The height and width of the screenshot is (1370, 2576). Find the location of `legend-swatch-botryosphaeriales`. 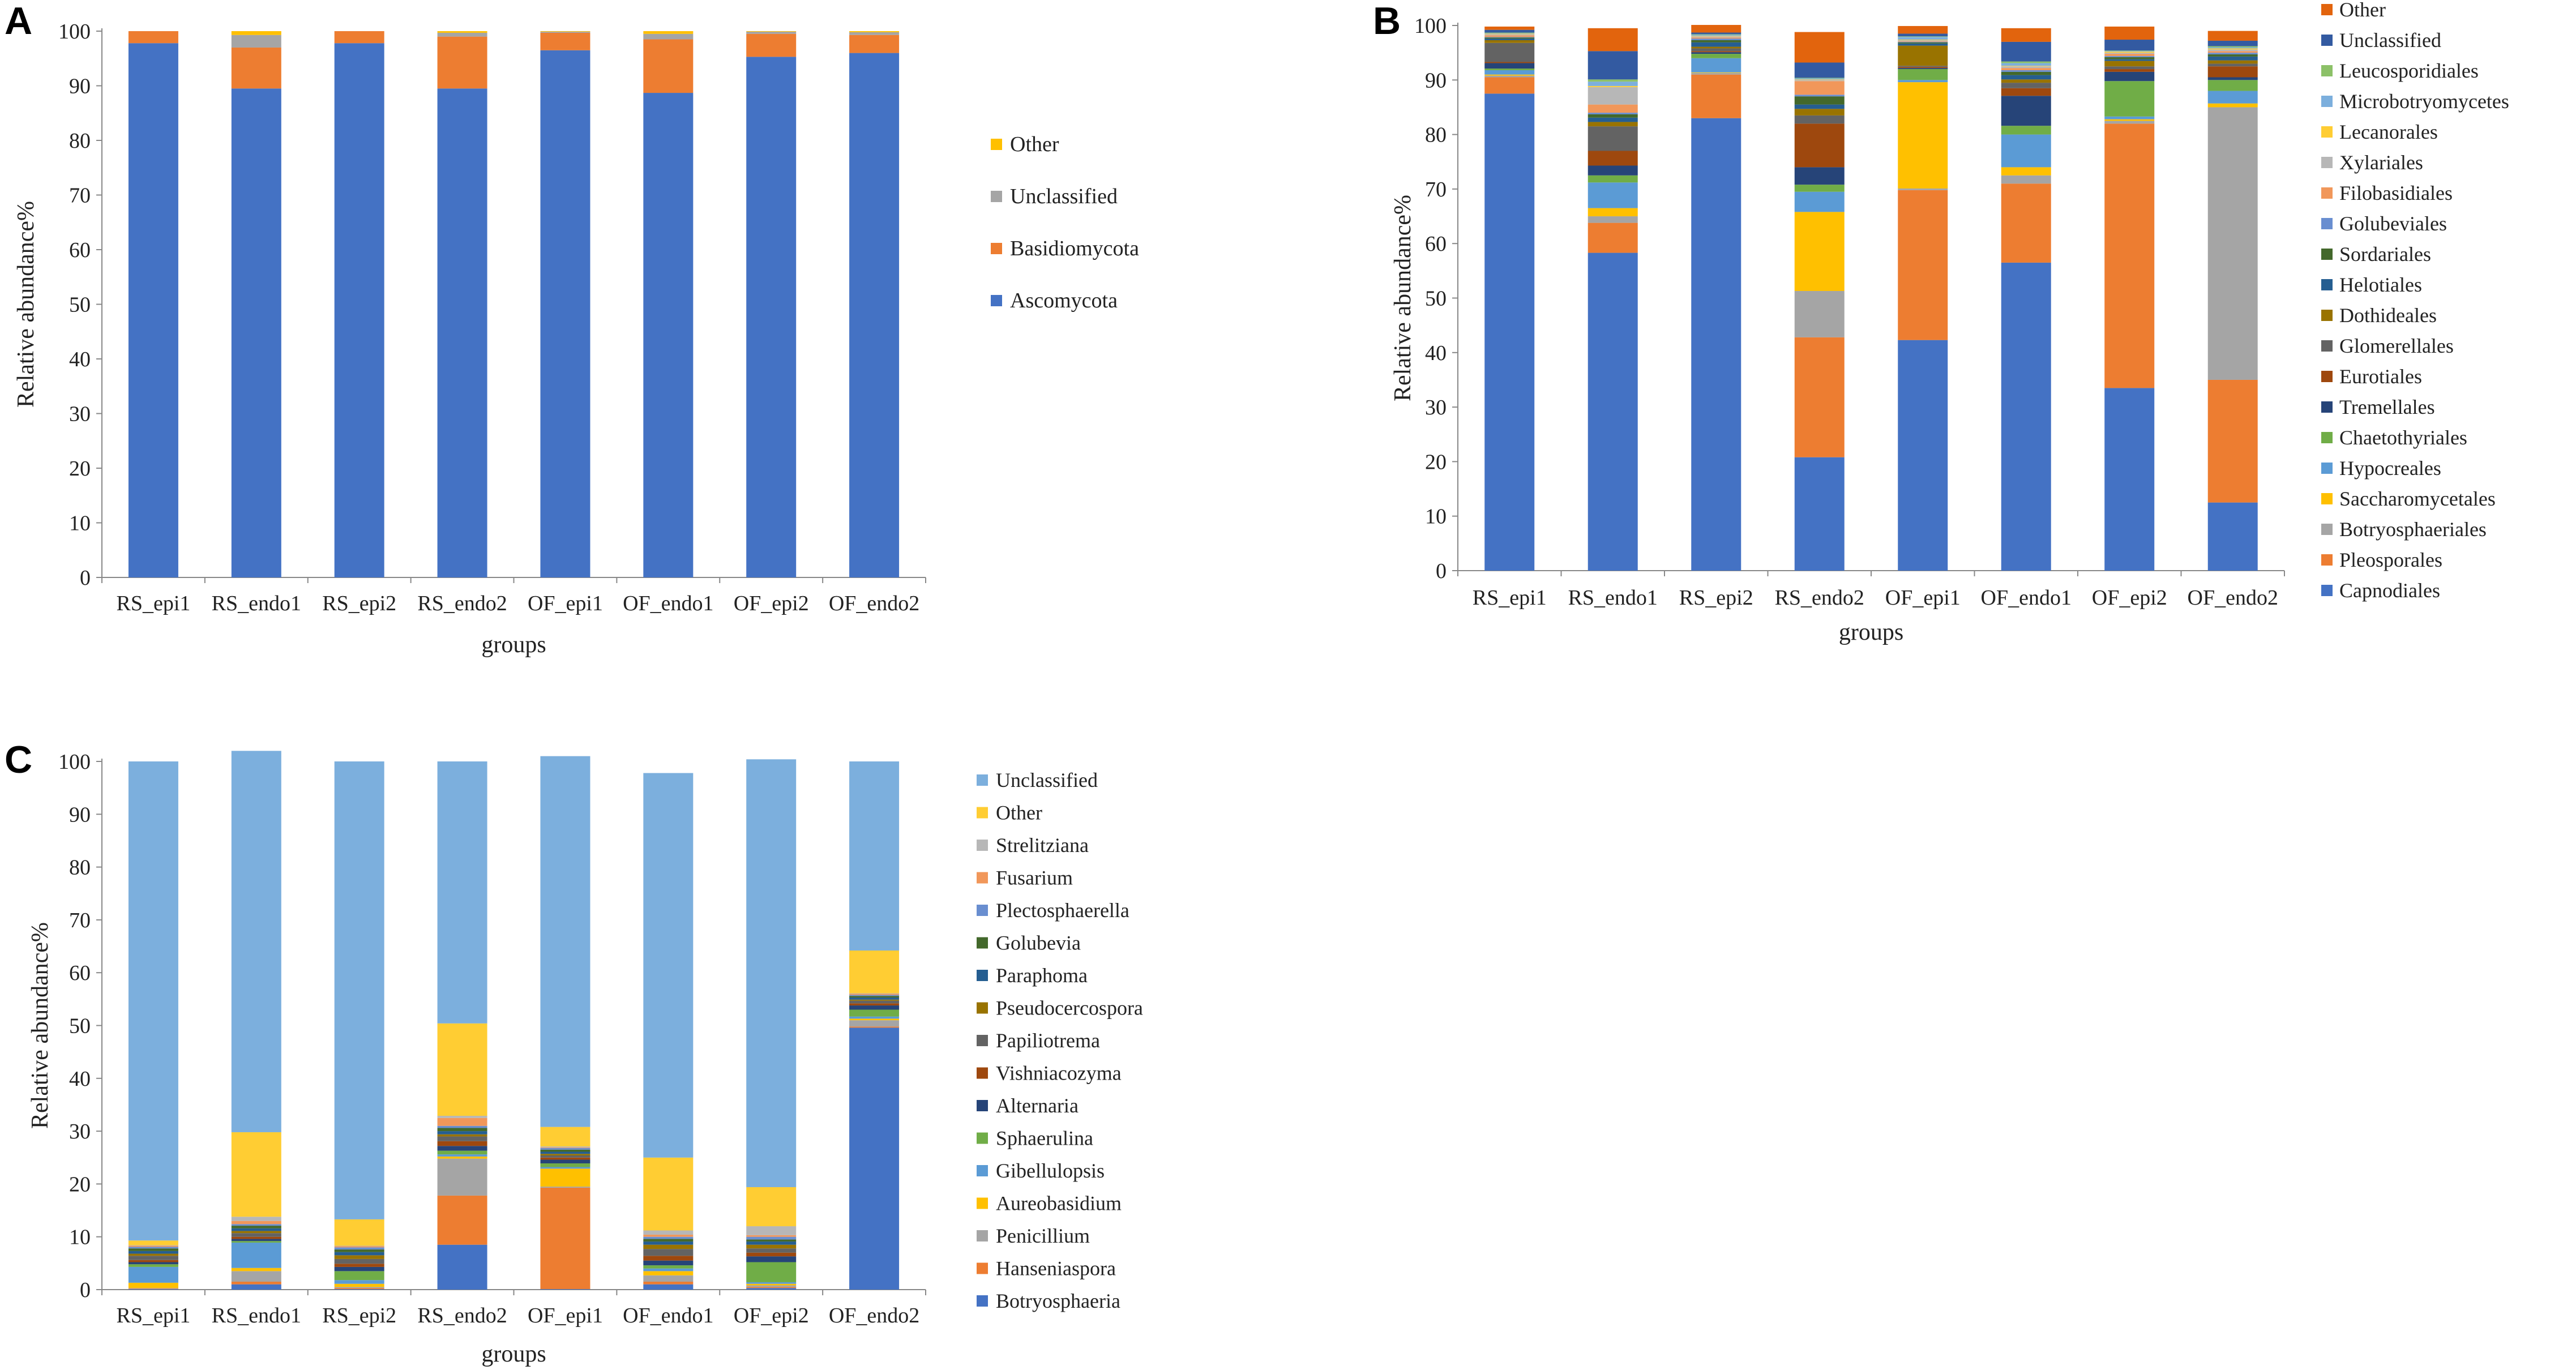

legend-swatch-botryosphaeriales is located at coordinates (2327, 529).